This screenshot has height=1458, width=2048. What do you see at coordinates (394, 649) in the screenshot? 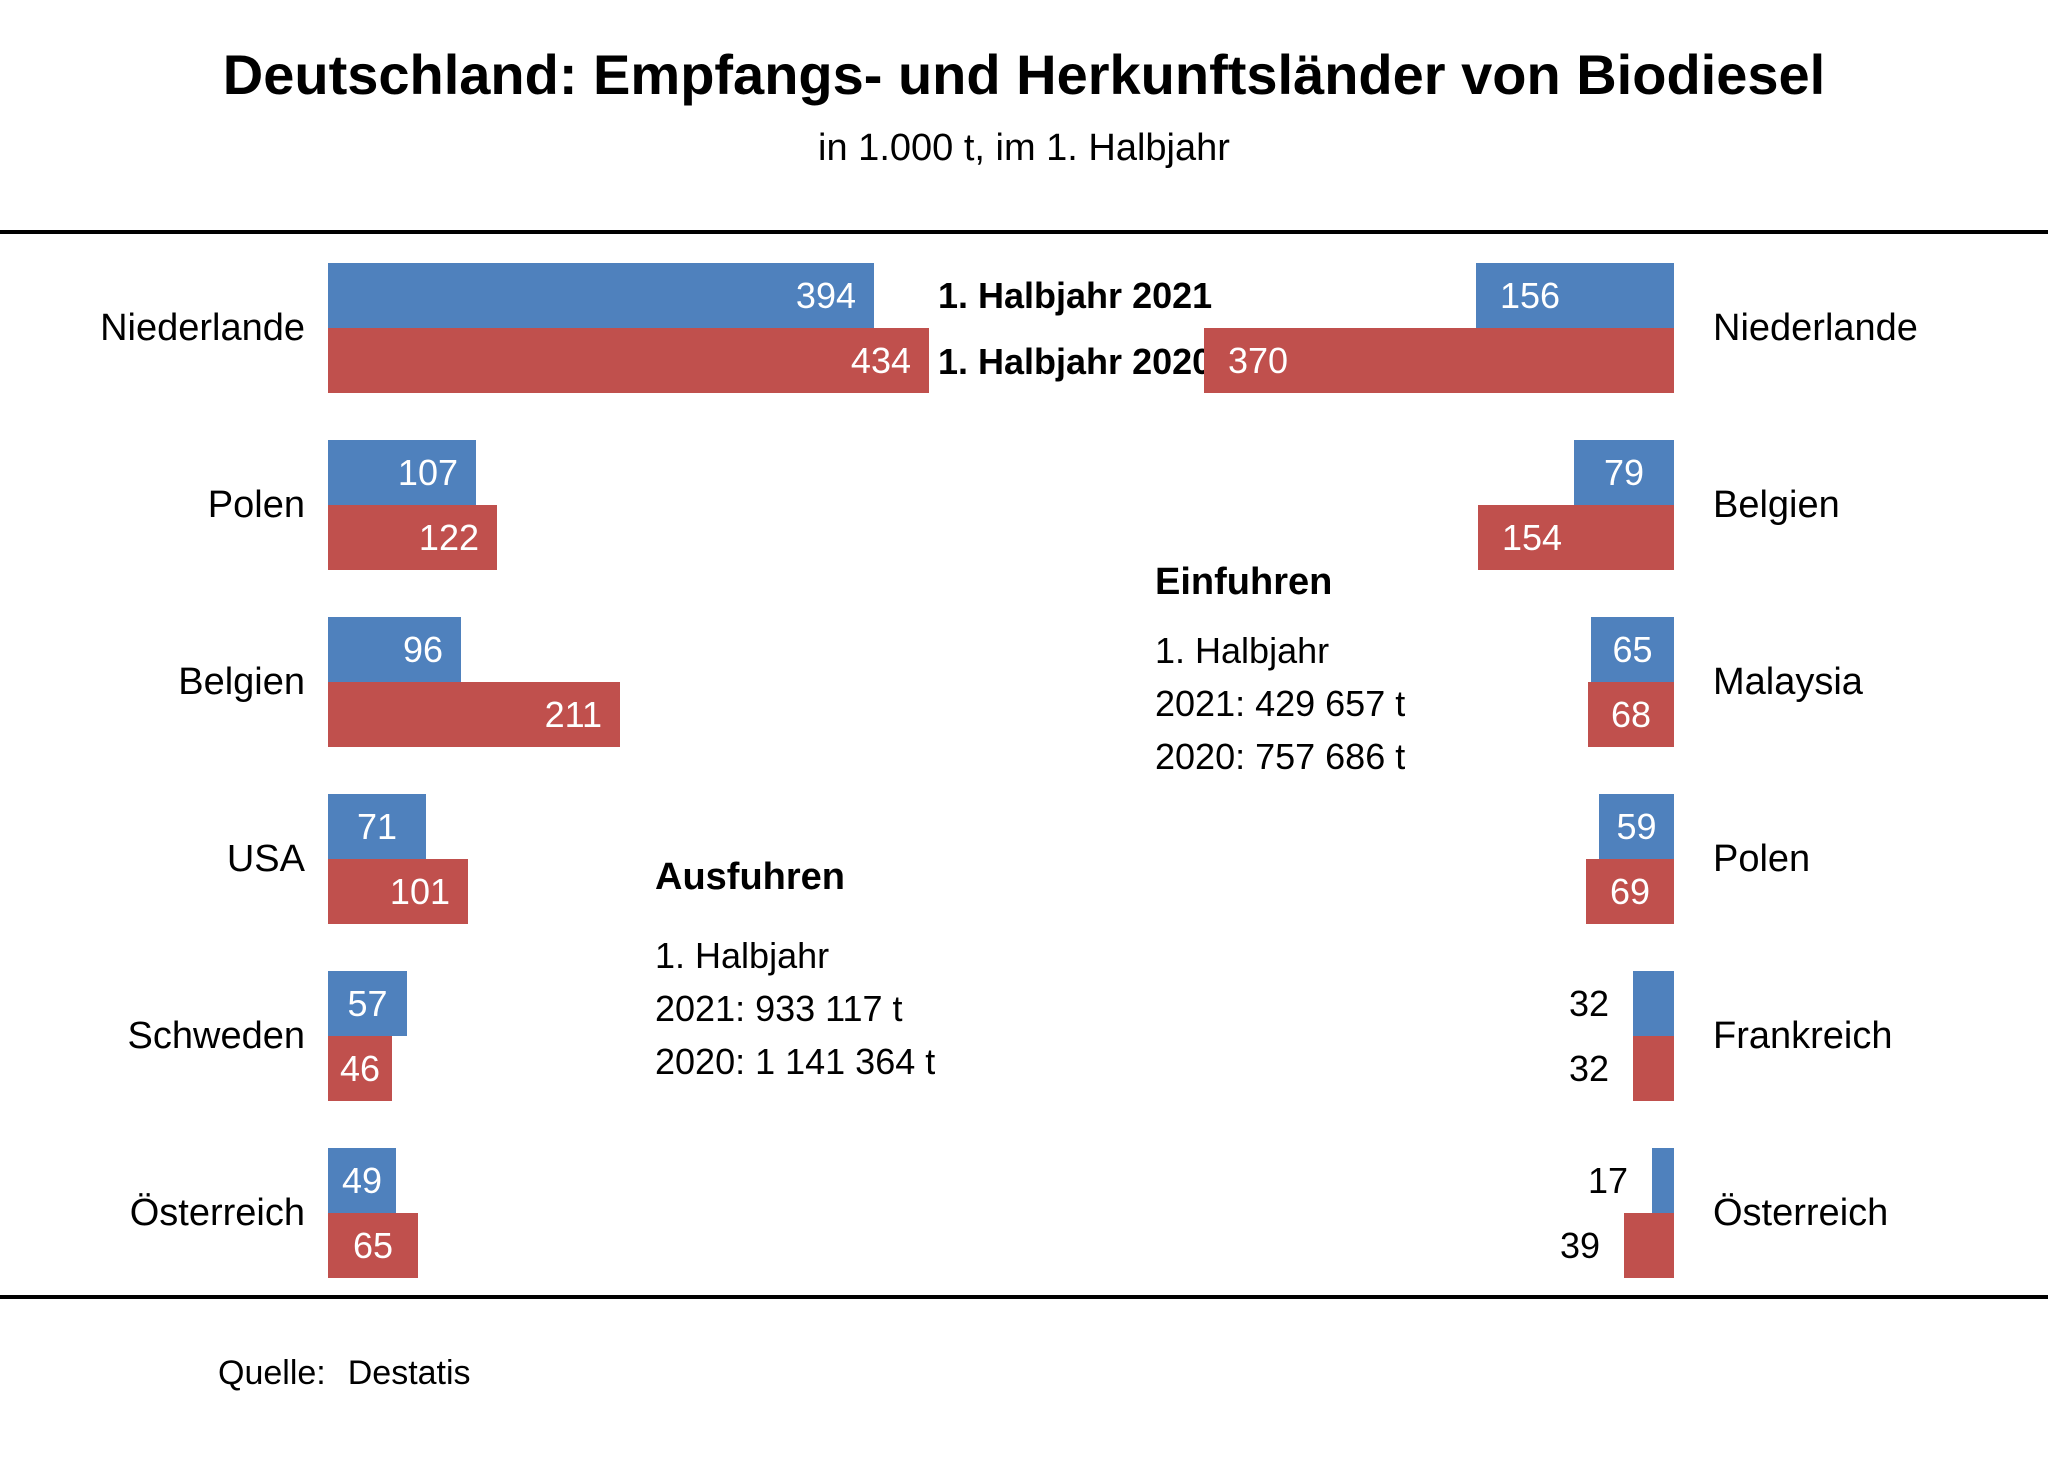
I see `bar-left-belgien-2021` at bounding box center [394, 649].